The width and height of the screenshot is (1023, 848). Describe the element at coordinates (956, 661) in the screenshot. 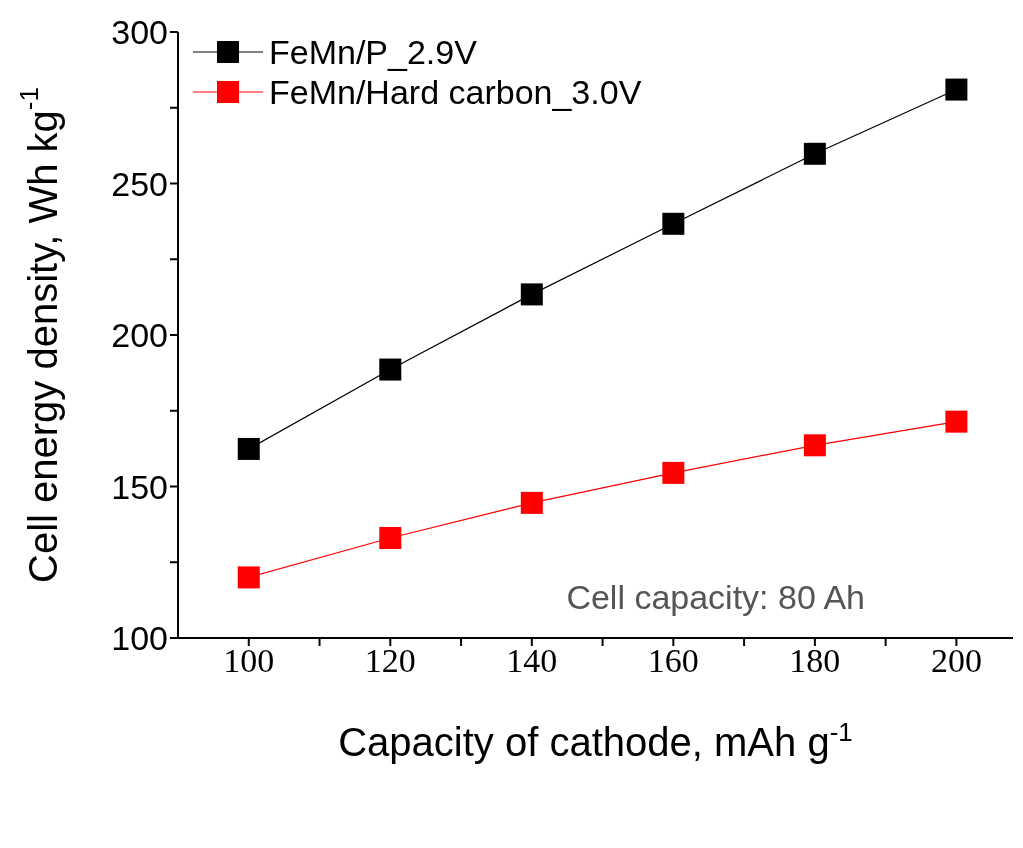

I see `x-tick-label: 200` at that location.